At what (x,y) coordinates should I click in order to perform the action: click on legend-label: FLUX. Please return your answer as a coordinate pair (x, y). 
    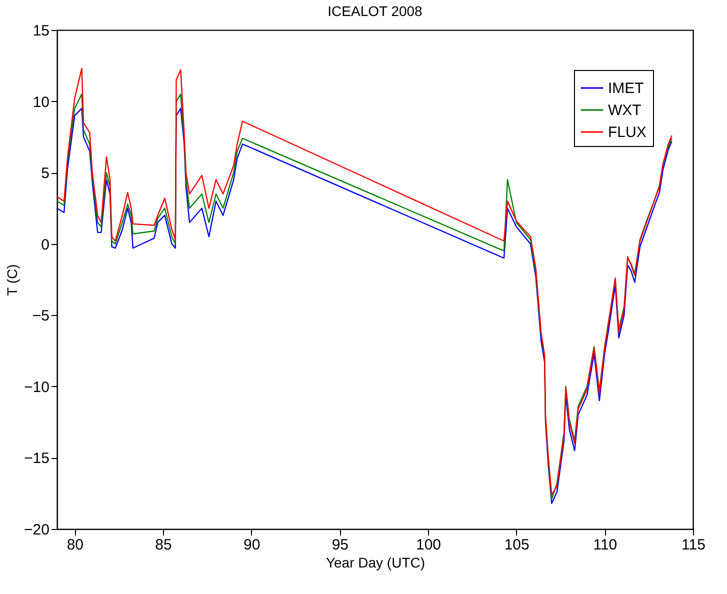
    Looking at the image, I should click on (627, 132).